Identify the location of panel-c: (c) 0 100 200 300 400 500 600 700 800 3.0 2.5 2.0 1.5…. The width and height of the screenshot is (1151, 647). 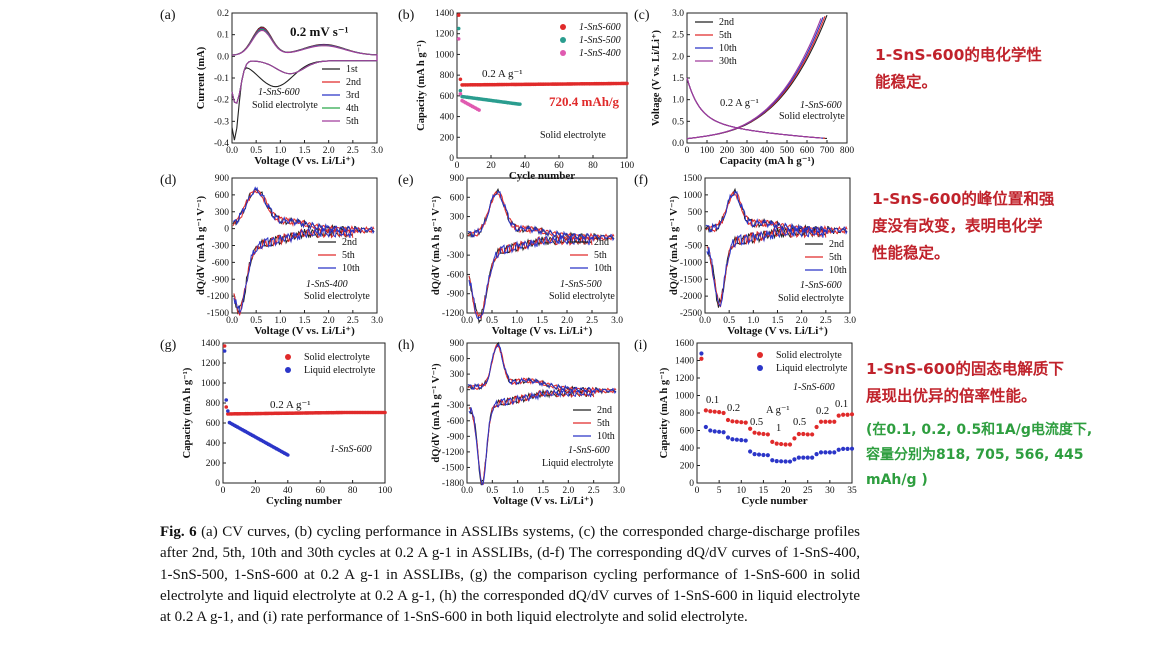
(744, 87).